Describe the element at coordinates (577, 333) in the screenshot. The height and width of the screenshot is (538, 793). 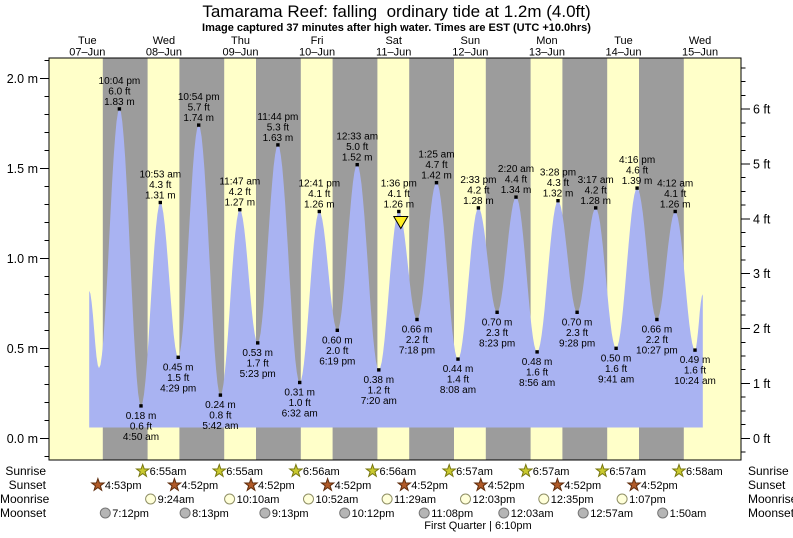
I see `low-tide-label: 0.70 m 2.3 ft 9:28 pm` at that location.